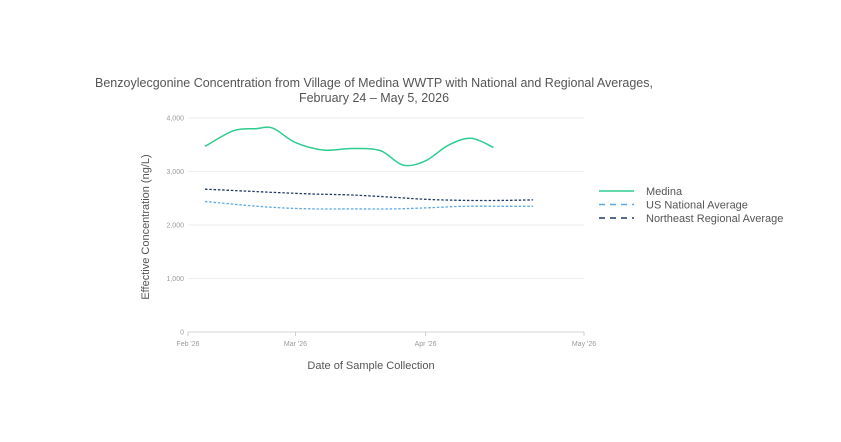 This screenshot has width=841, height=442. What do you see at coordinates (426, 344) in the screenshot?
I see `x-tick-label: Apr '26` at bounding box center [426, 344].